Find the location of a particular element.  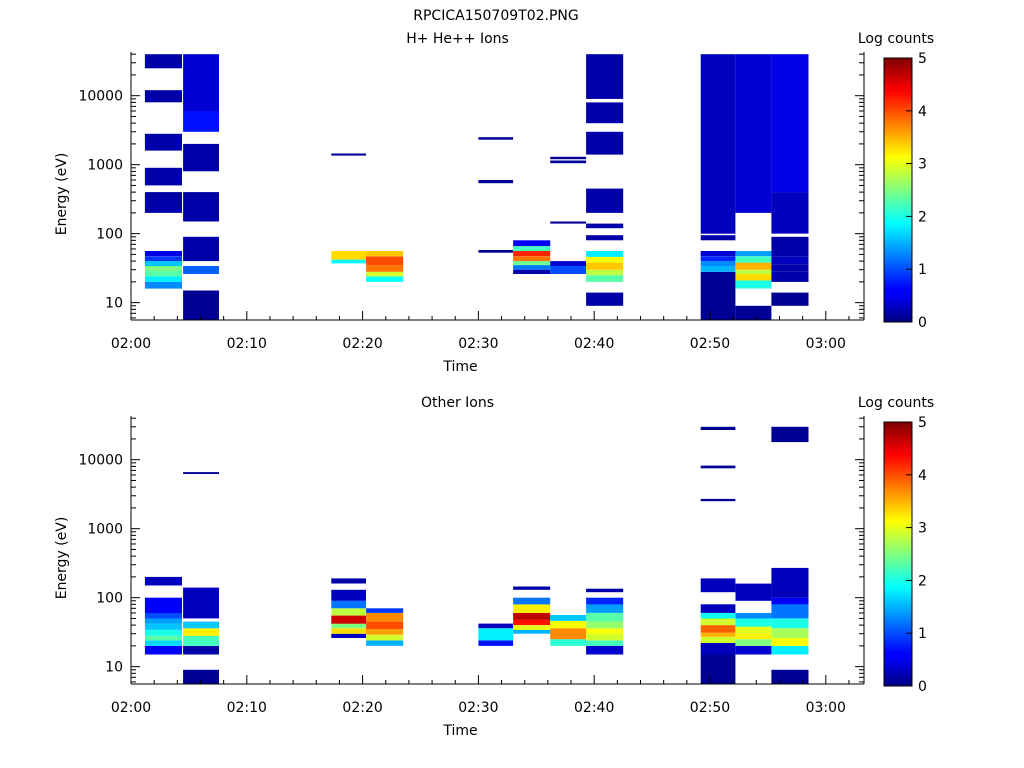

colorbar-tick-label: 2 is located at coordinates (922, 581).